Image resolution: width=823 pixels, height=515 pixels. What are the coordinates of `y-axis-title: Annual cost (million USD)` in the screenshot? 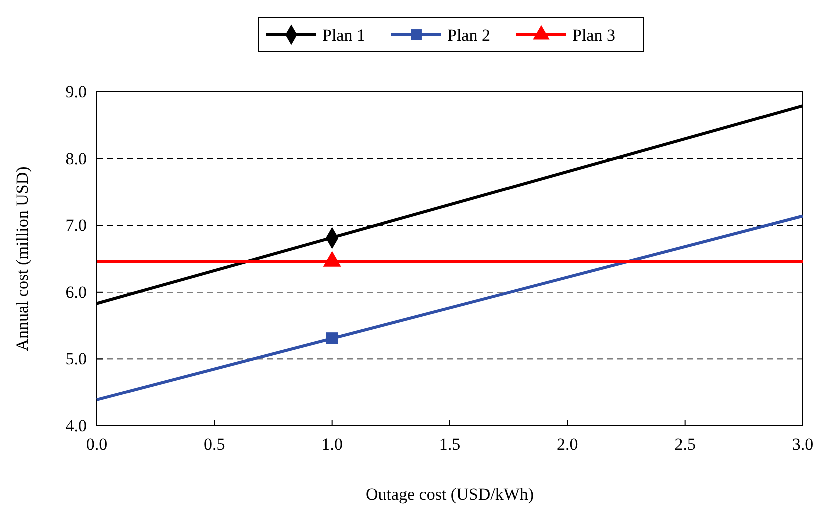 It's located at (22, 259).